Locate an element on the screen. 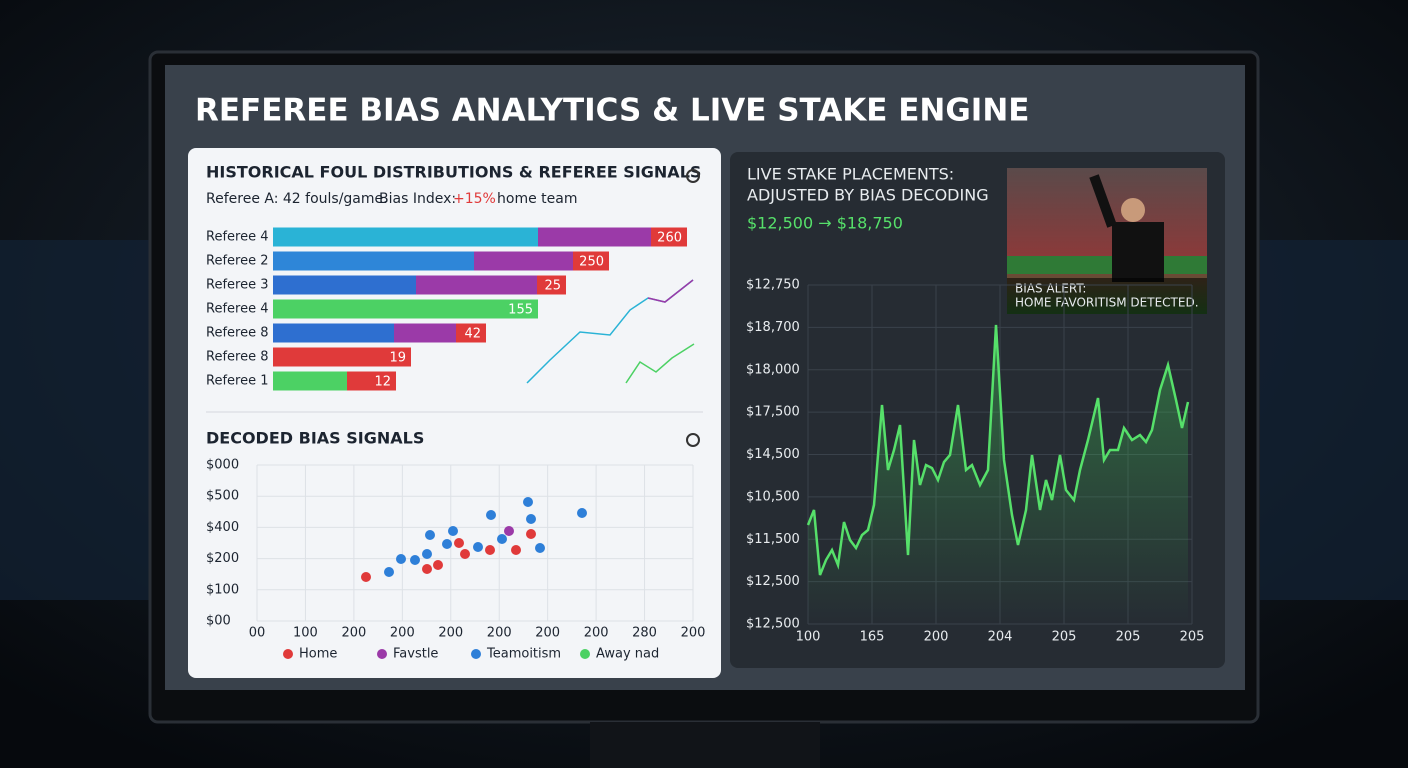 The height and width of the screenshot is (768, 1408). summary-bias-value: +15% is located at coordinates (474, 199).